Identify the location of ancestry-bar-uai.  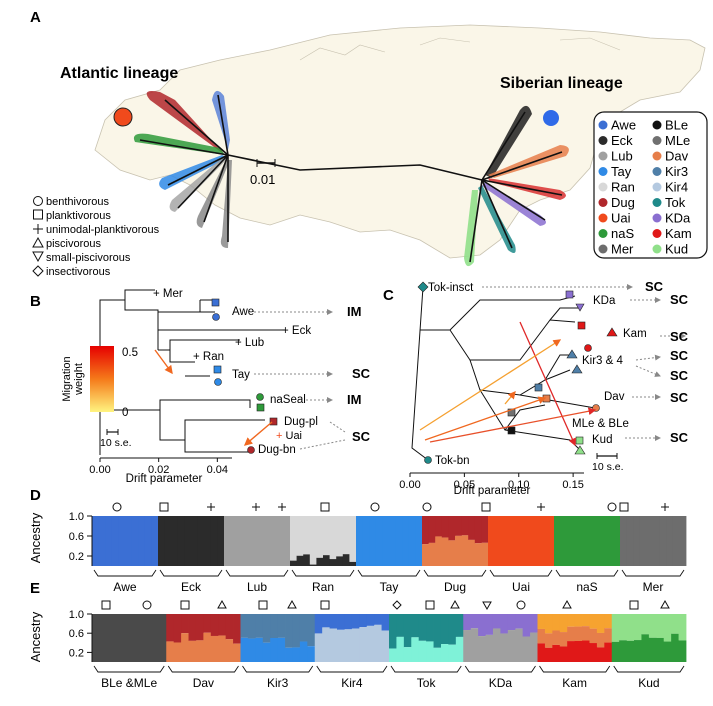
(551, 541).